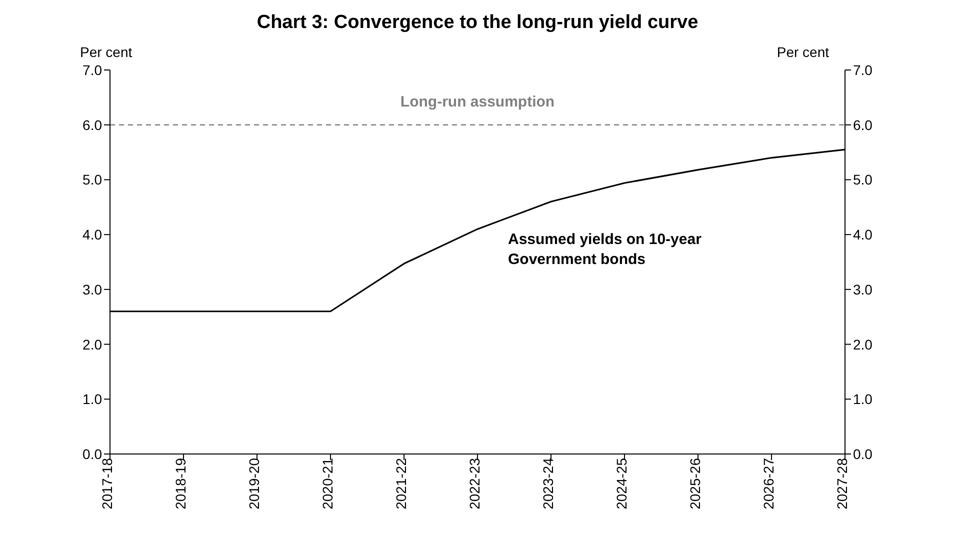 This screenshot has height=552, width=955. I want to click on x-tick-label: 2025-26, so click(694, 484).